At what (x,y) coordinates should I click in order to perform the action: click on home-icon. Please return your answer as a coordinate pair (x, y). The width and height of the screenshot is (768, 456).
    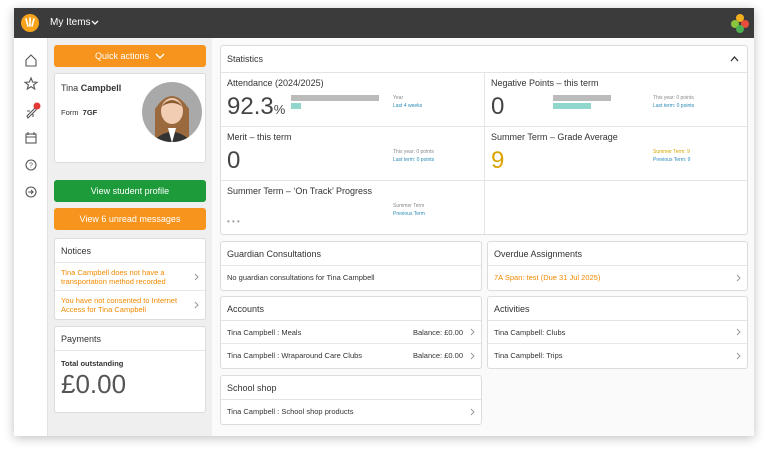
    Looking at the image, I should click on (31, 60).